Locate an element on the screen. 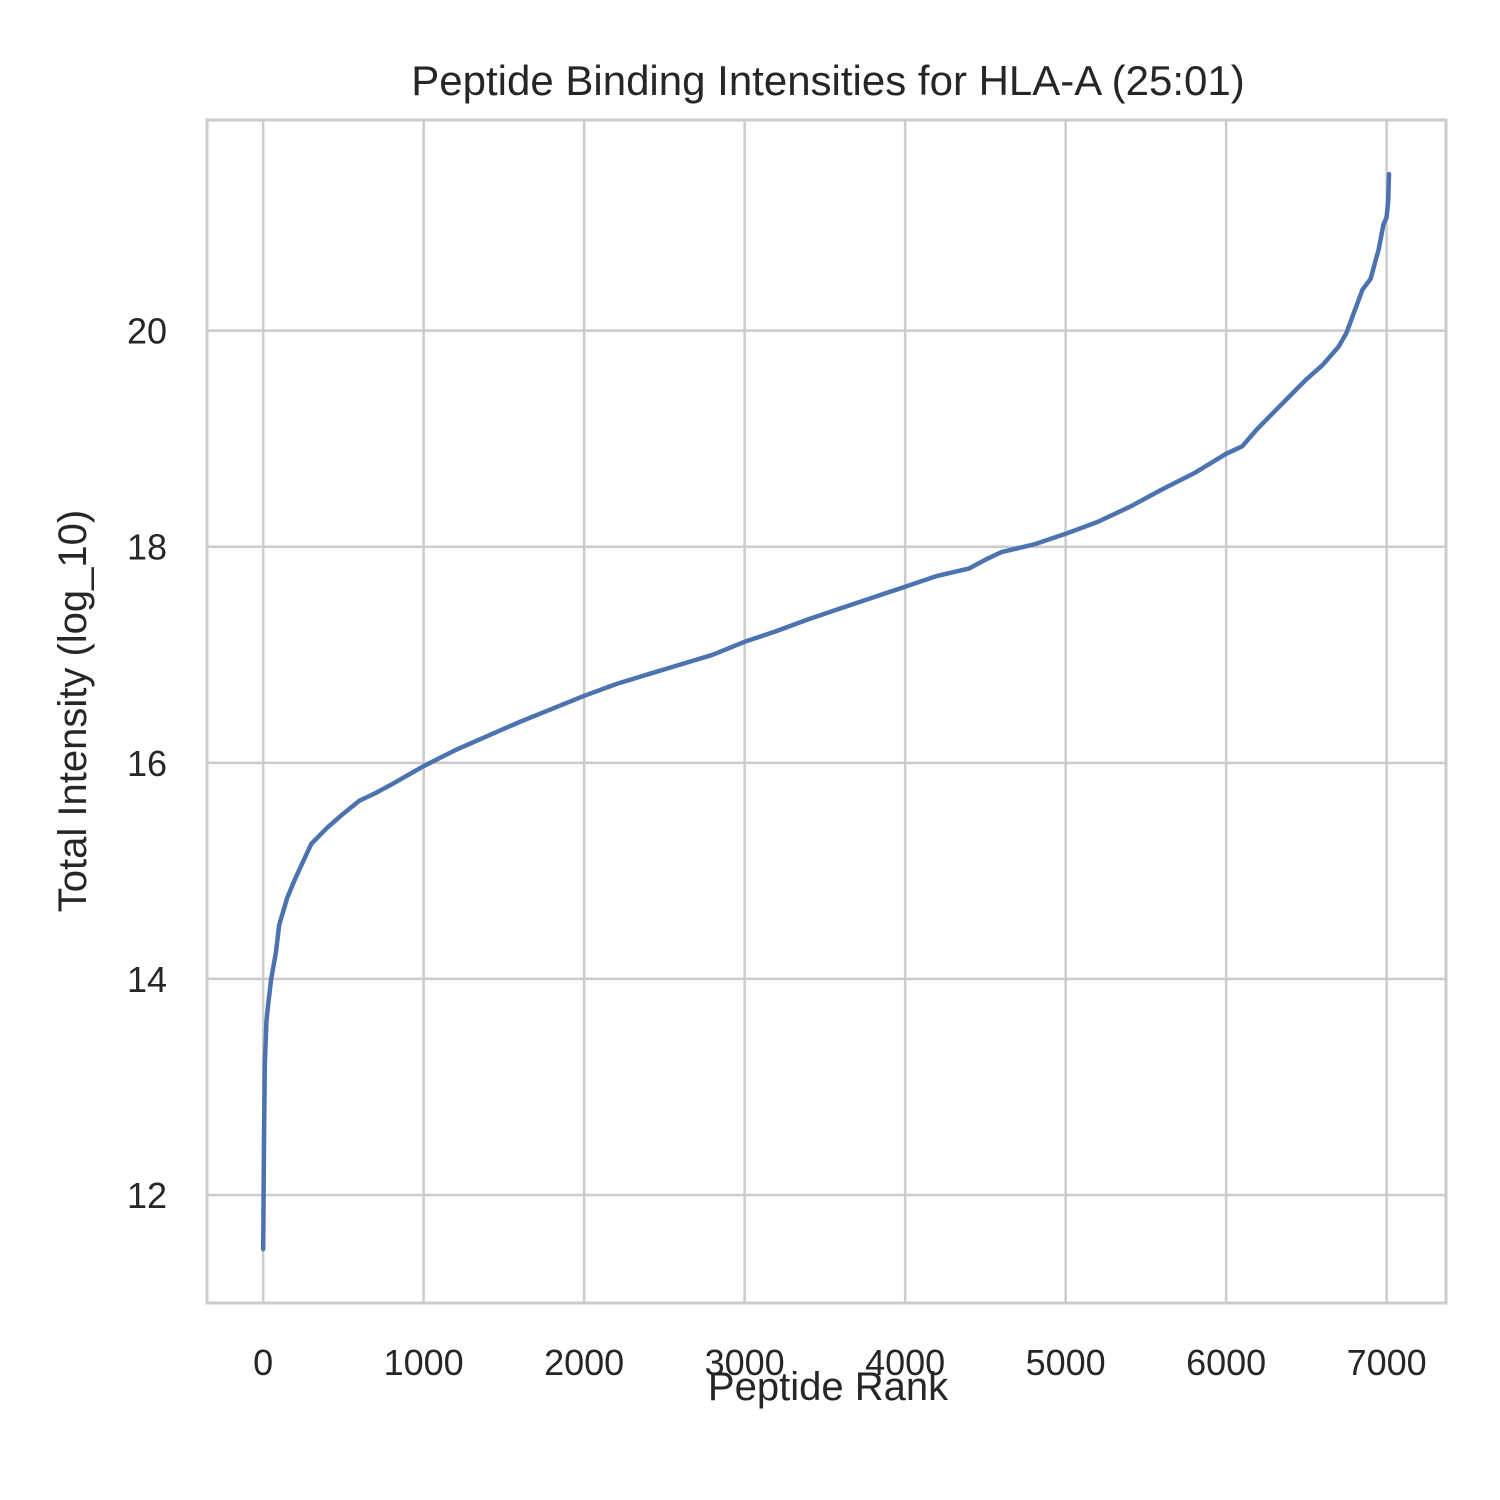 The width and height of the screenshot is (1500, 1500). x-tick-label: 2000 is located at coordinates (584, 1362).